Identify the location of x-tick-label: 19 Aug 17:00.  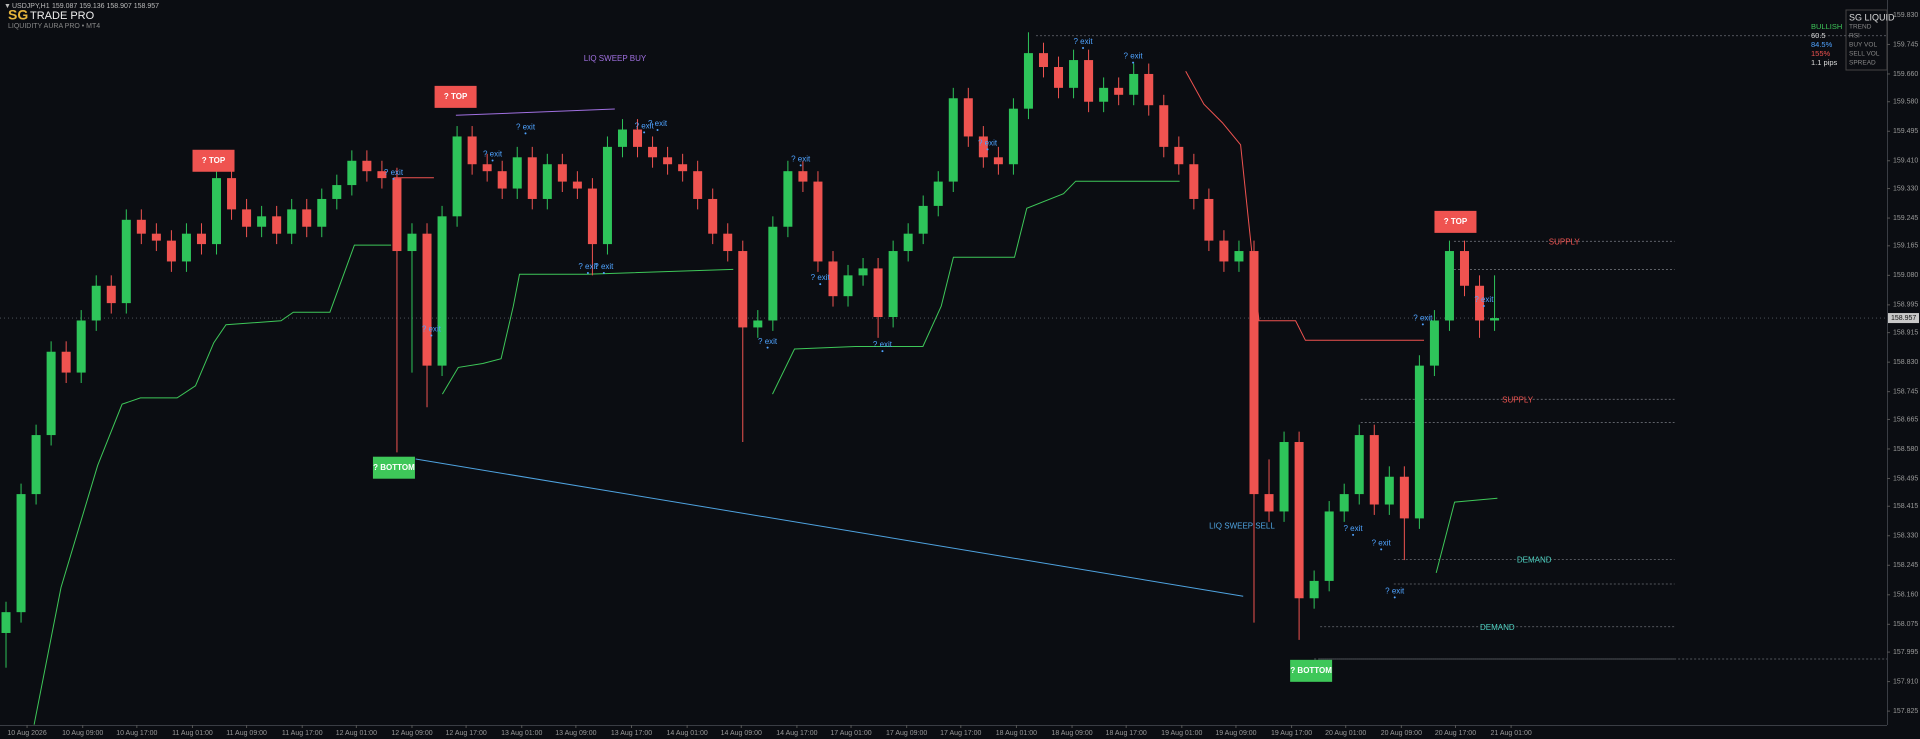
(1291, 733).